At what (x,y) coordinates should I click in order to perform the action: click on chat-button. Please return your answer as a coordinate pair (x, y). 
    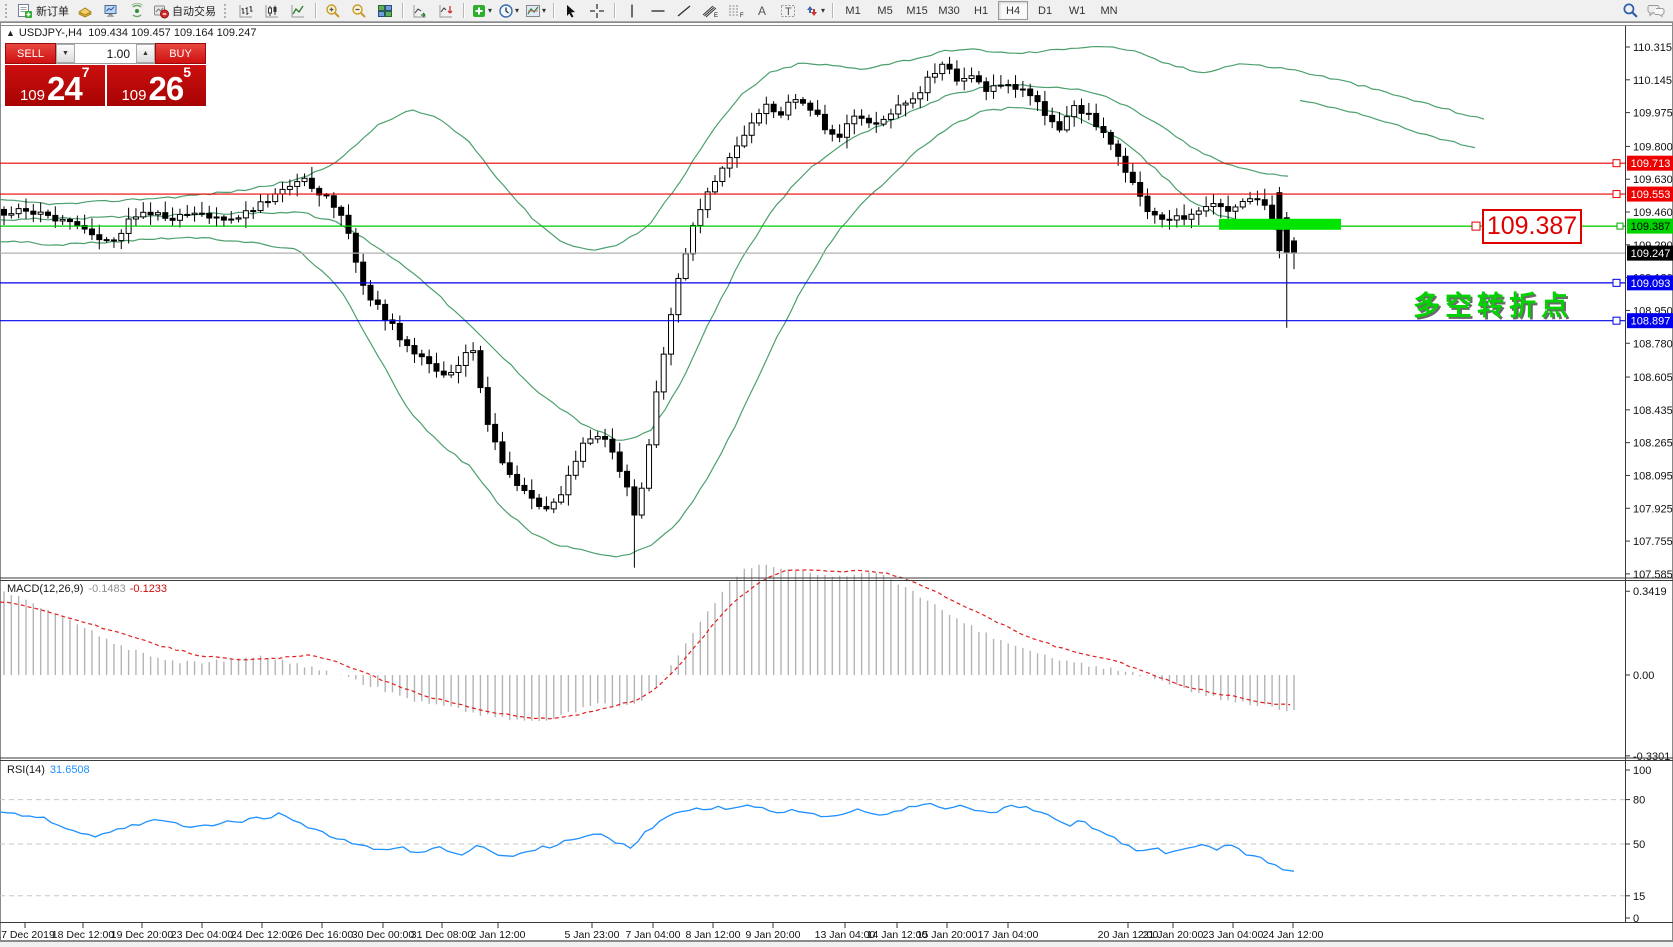
    Looking at the image, I should click on (1656, 10).